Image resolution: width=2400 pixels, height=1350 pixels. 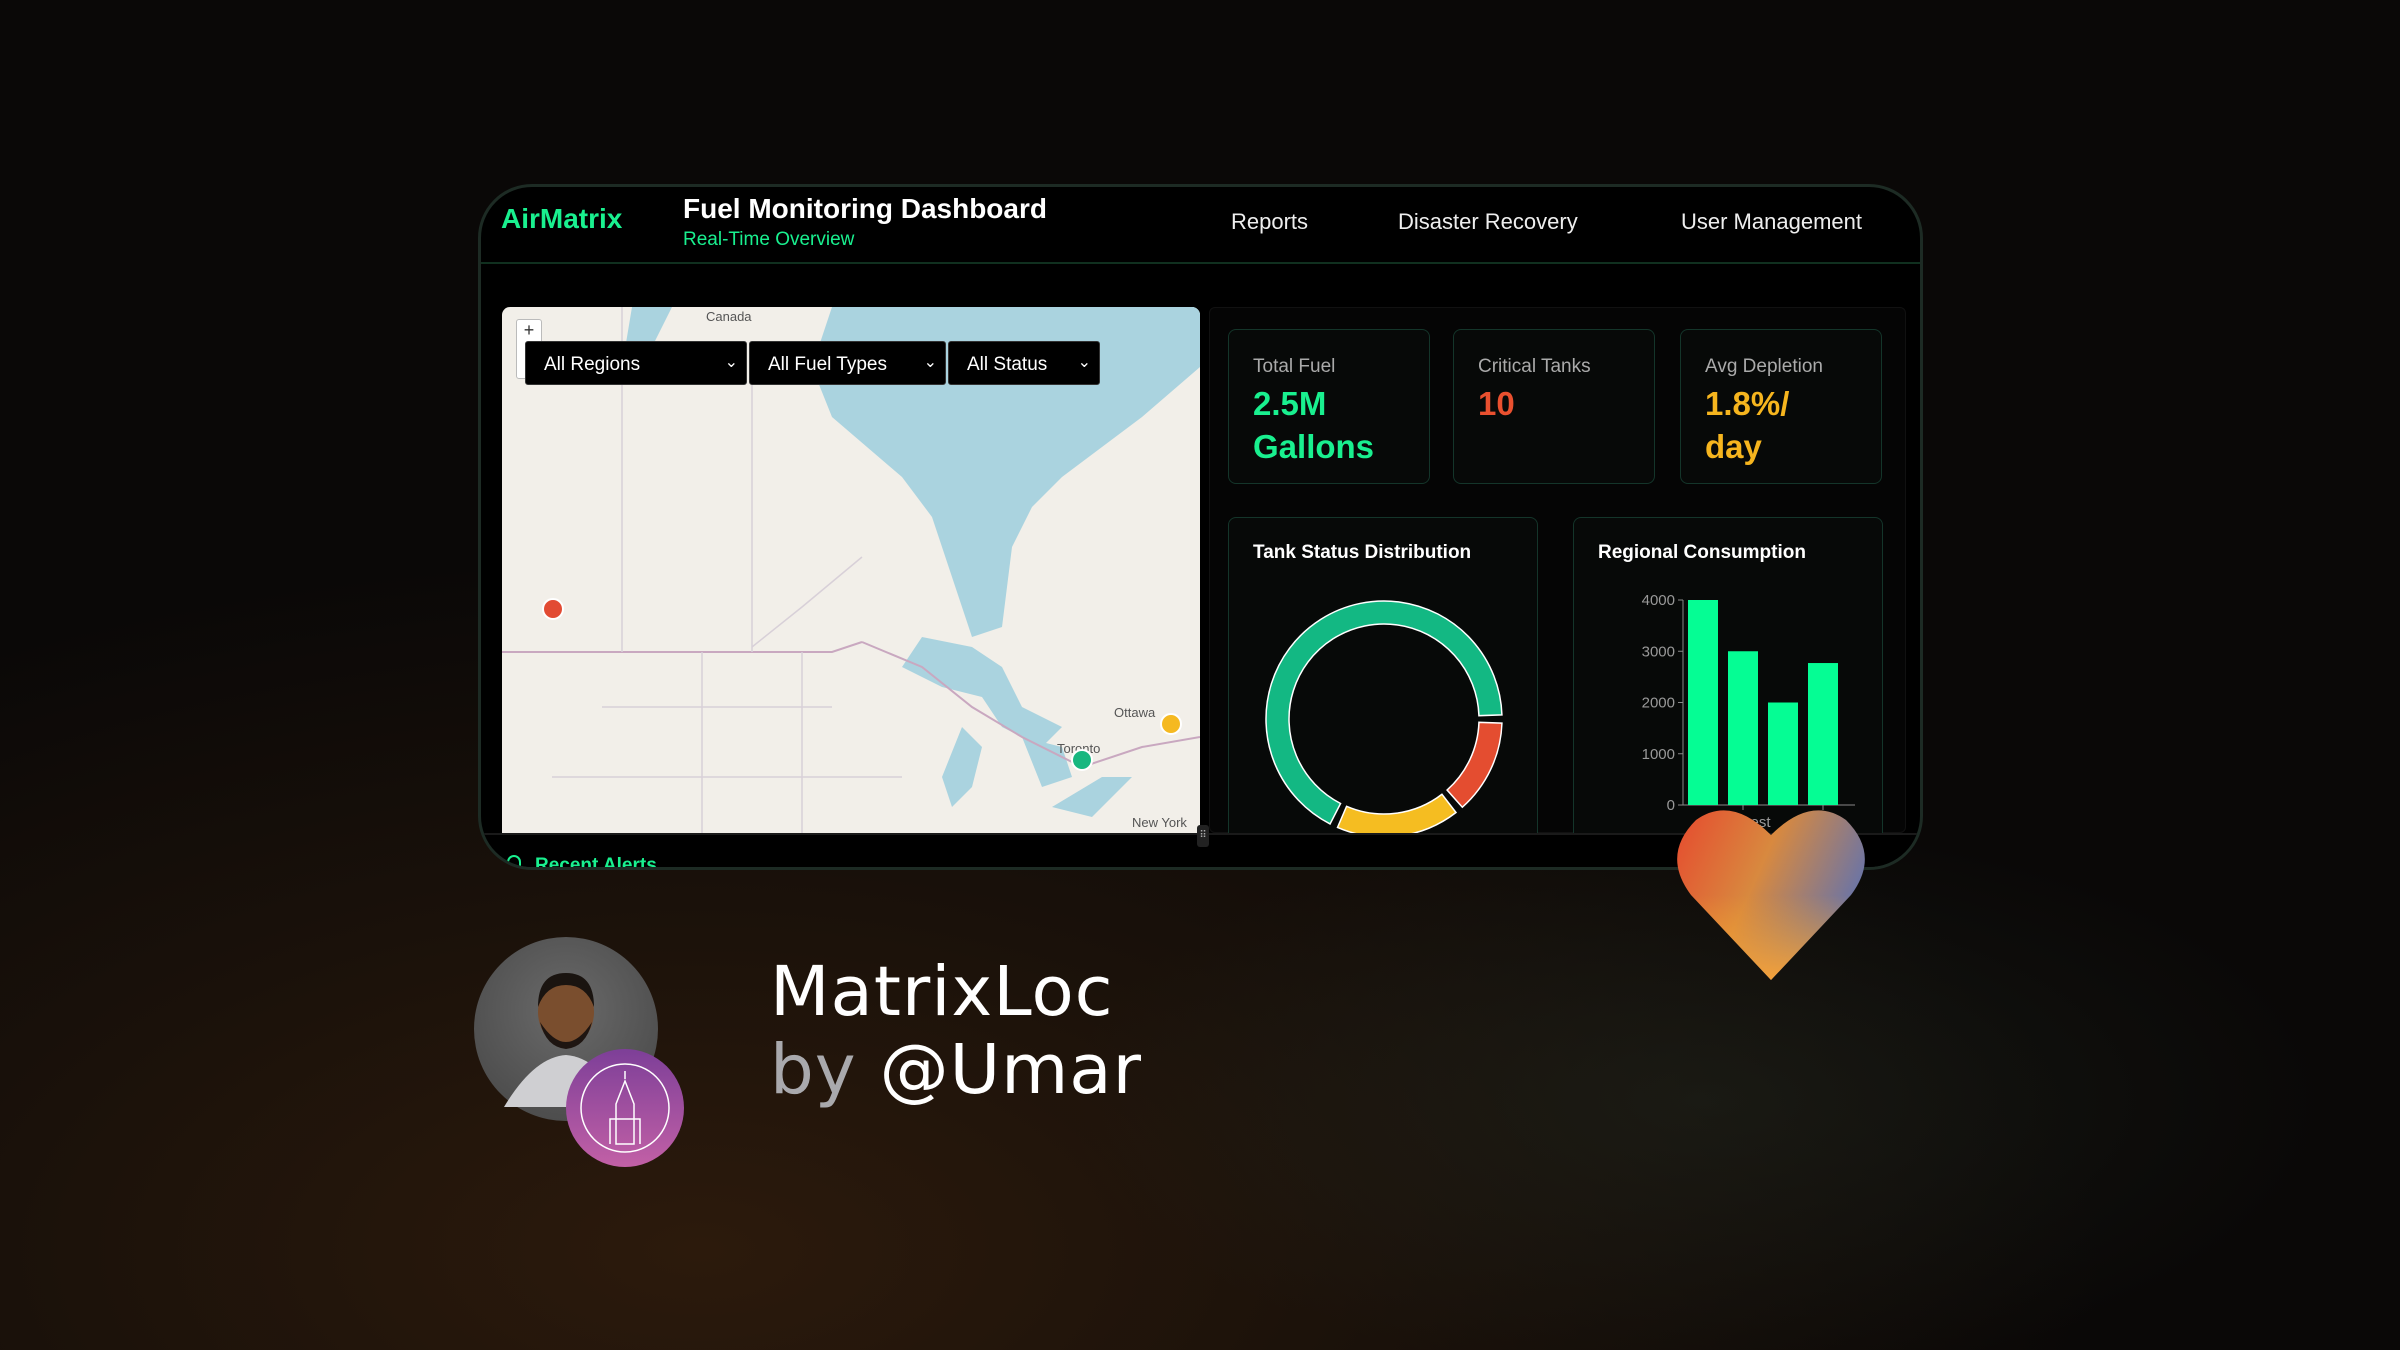 I want to click on by-label: by, so click(x=813, y=1070).